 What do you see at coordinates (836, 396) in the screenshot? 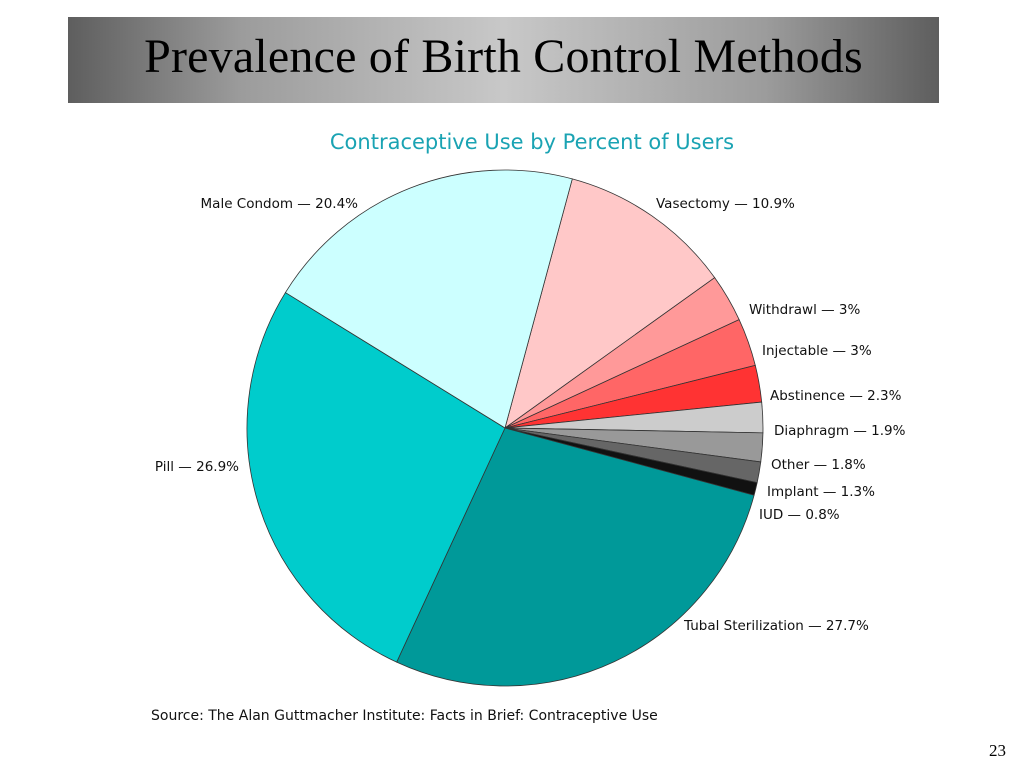
I see `slice-label-abstinence: Abstinence — 2.3%` at bounding box center [836, 396].